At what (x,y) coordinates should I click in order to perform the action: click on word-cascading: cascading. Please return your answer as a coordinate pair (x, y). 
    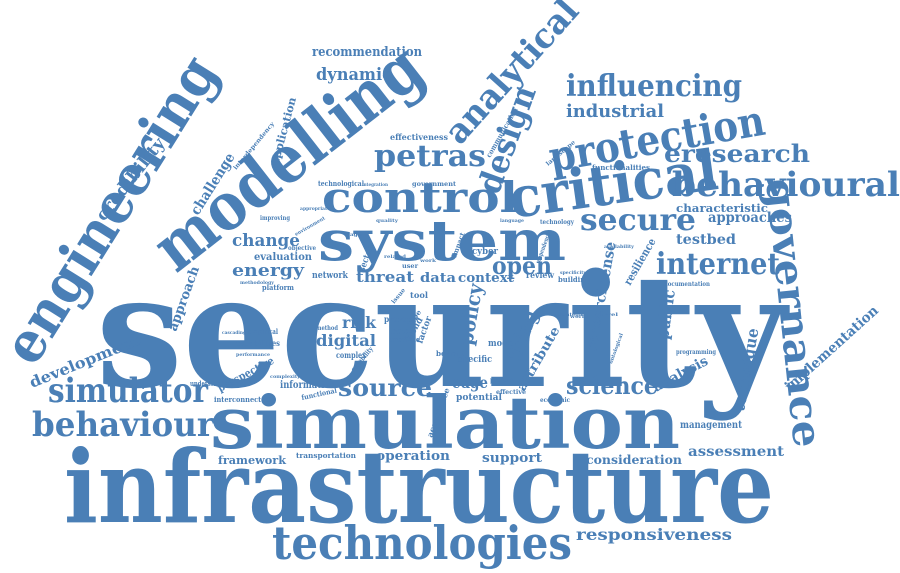
    Looking at the image, I should click on (234, 333).